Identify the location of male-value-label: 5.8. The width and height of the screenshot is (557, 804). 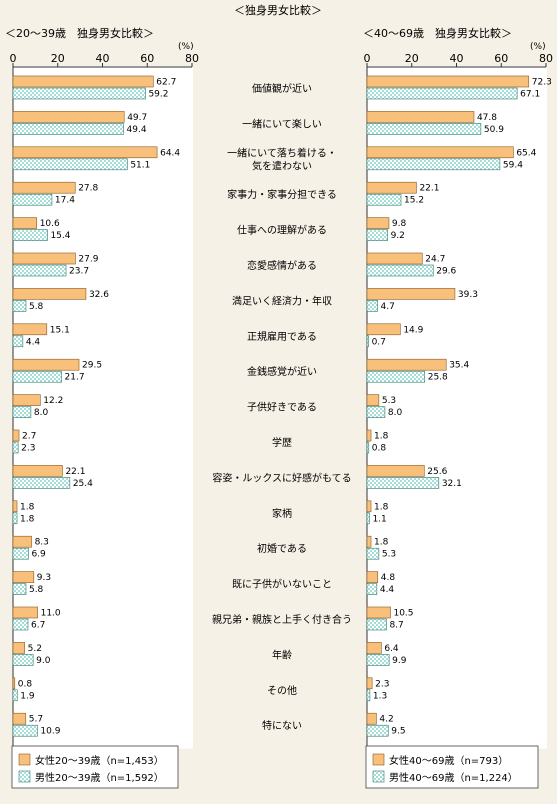
(36, 590).